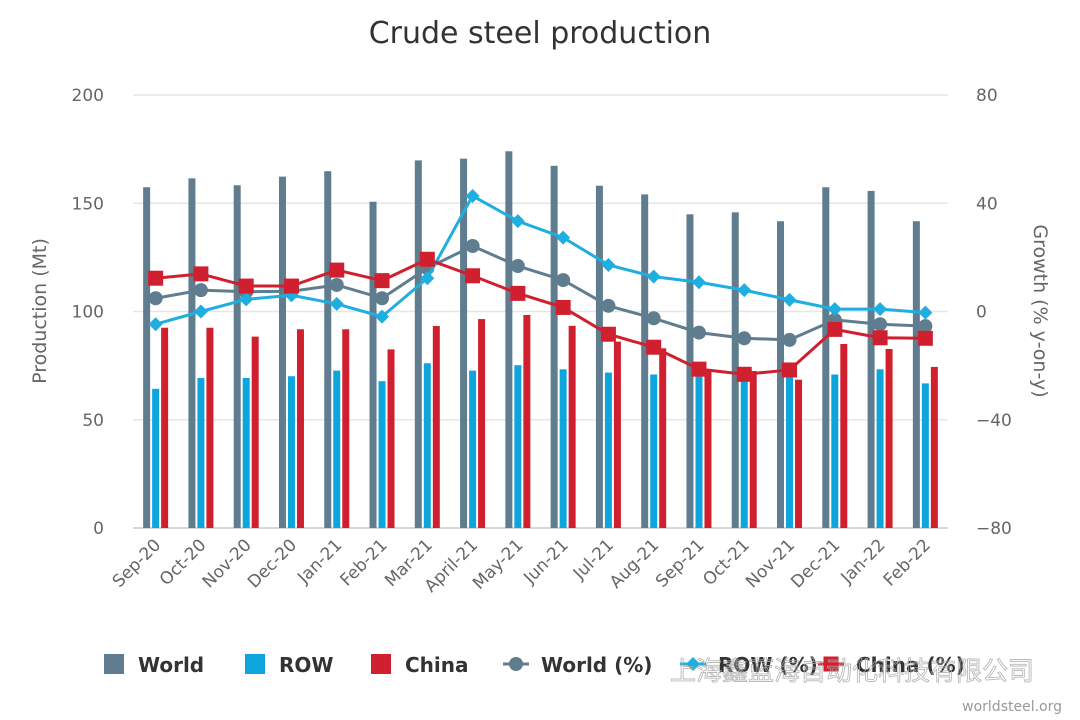 Image resolution: width=1080 pixels, height=720 pixels. Describe the element at coordinates (770, 563) in the screenshot. I see `x-tick-label: Nov-21` at that location.